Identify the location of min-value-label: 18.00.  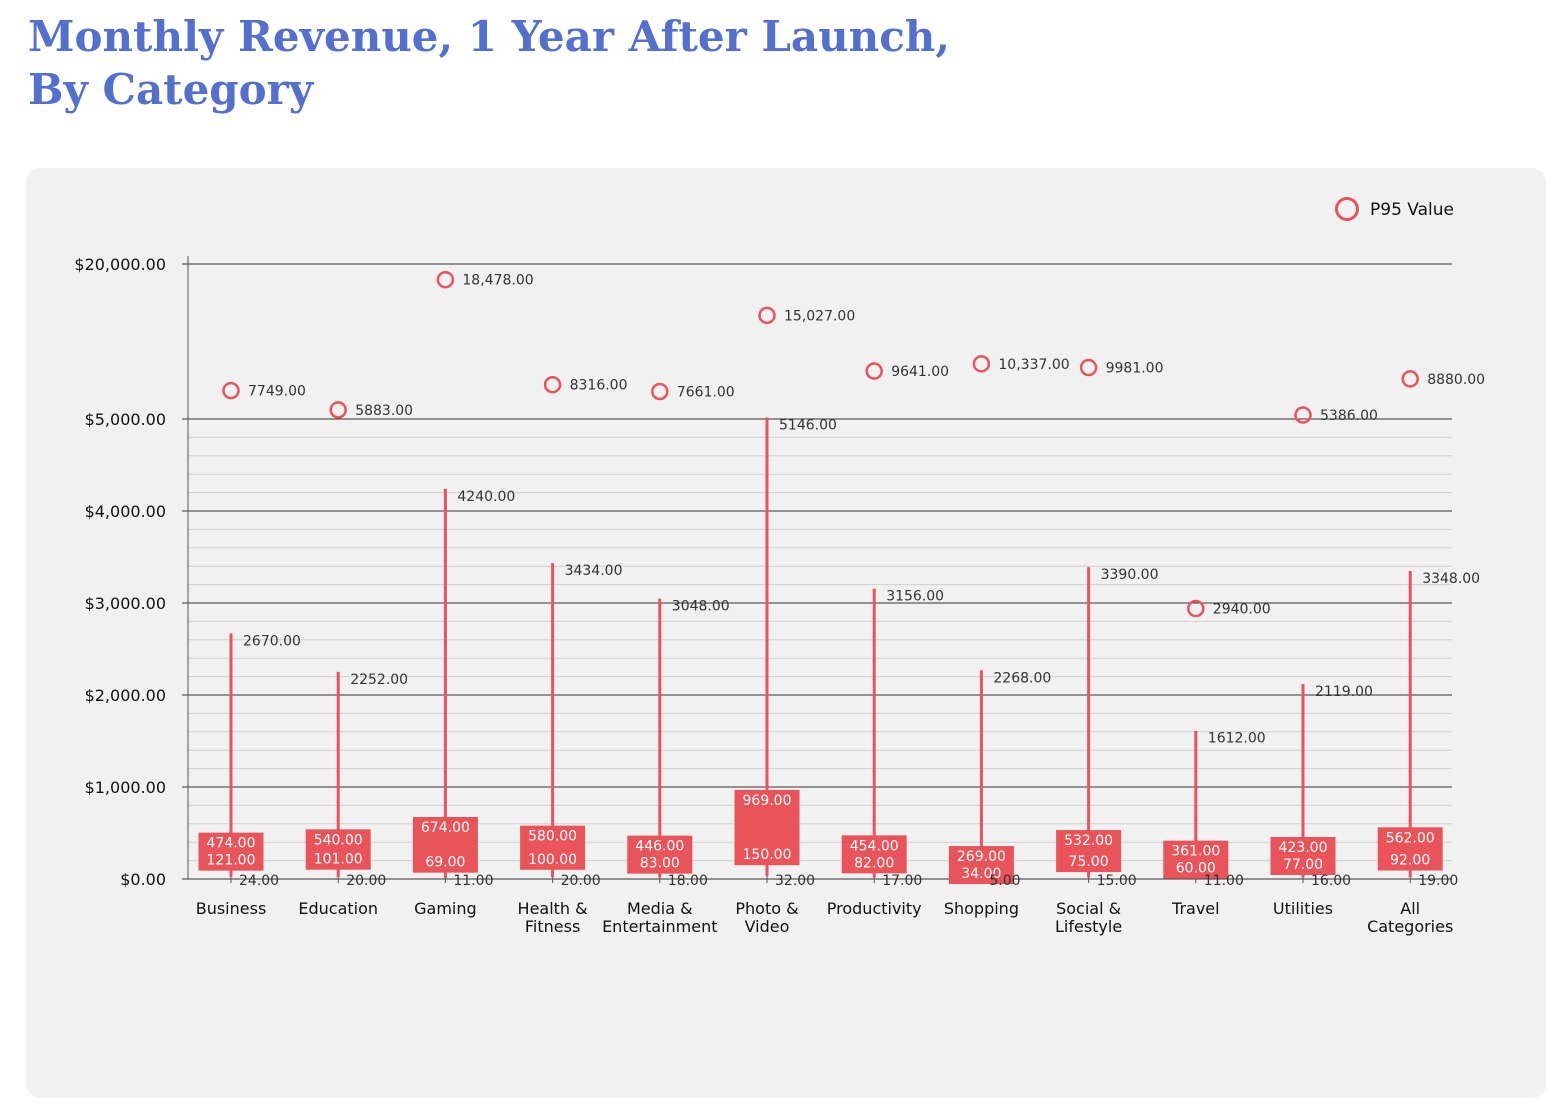
(688, 881).